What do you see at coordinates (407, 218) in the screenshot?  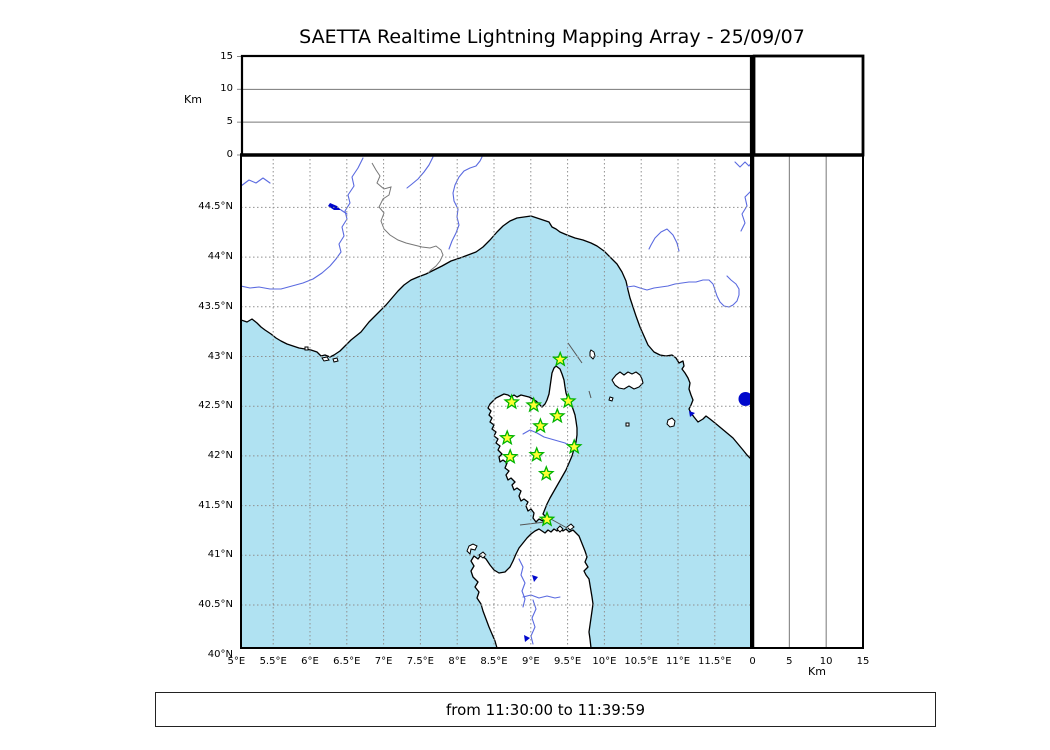 I see `france-italy-border` at bounding box center [407, 218].